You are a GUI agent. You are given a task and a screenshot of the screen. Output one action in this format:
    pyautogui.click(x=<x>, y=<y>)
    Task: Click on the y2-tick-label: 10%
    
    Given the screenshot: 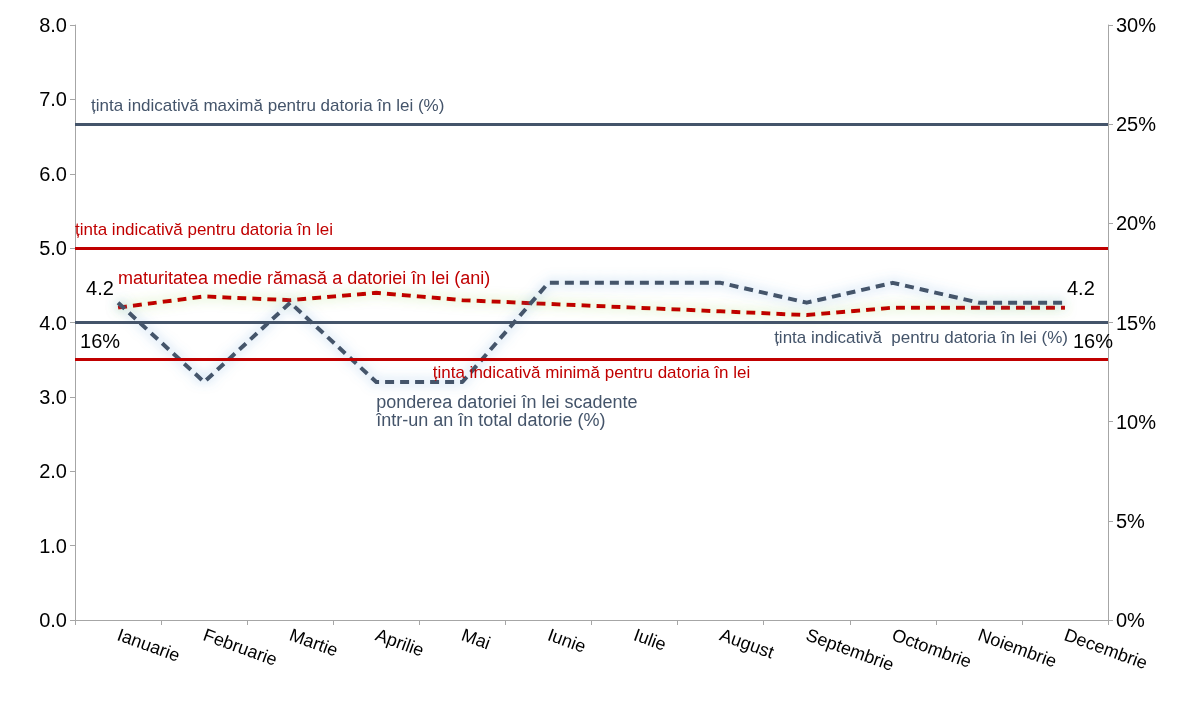 What is the action you would take?
    pyautogui.click(x=1136, y=421)
    